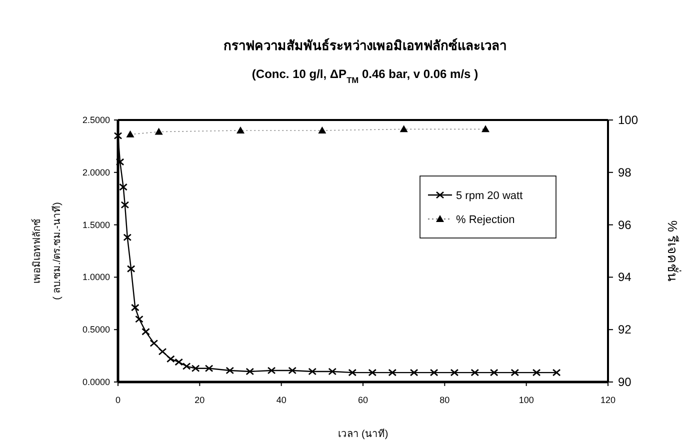  Describe the element at coordinates (489, 196) in the screenshot. I see `legend-label: 5 rpm 20 watt` at that location.